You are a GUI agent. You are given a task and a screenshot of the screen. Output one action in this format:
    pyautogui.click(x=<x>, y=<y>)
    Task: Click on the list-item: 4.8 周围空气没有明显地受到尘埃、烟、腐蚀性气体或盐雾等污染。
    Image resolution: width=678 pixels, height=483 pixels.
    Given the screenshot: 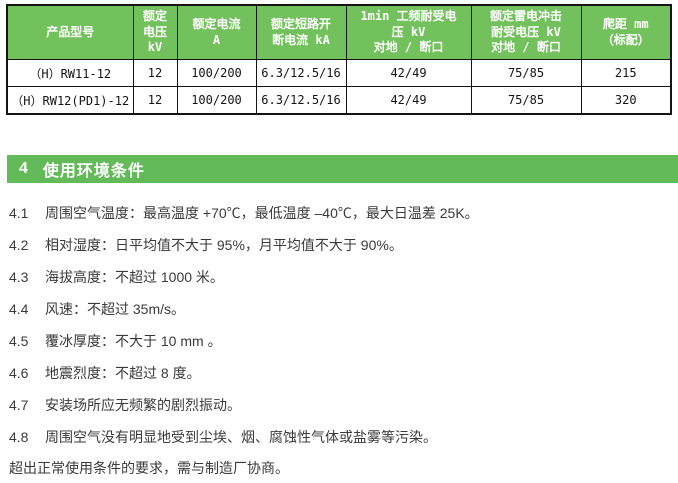 What is the action you would take?
    pyautogui.click(x=340, y=437)
    